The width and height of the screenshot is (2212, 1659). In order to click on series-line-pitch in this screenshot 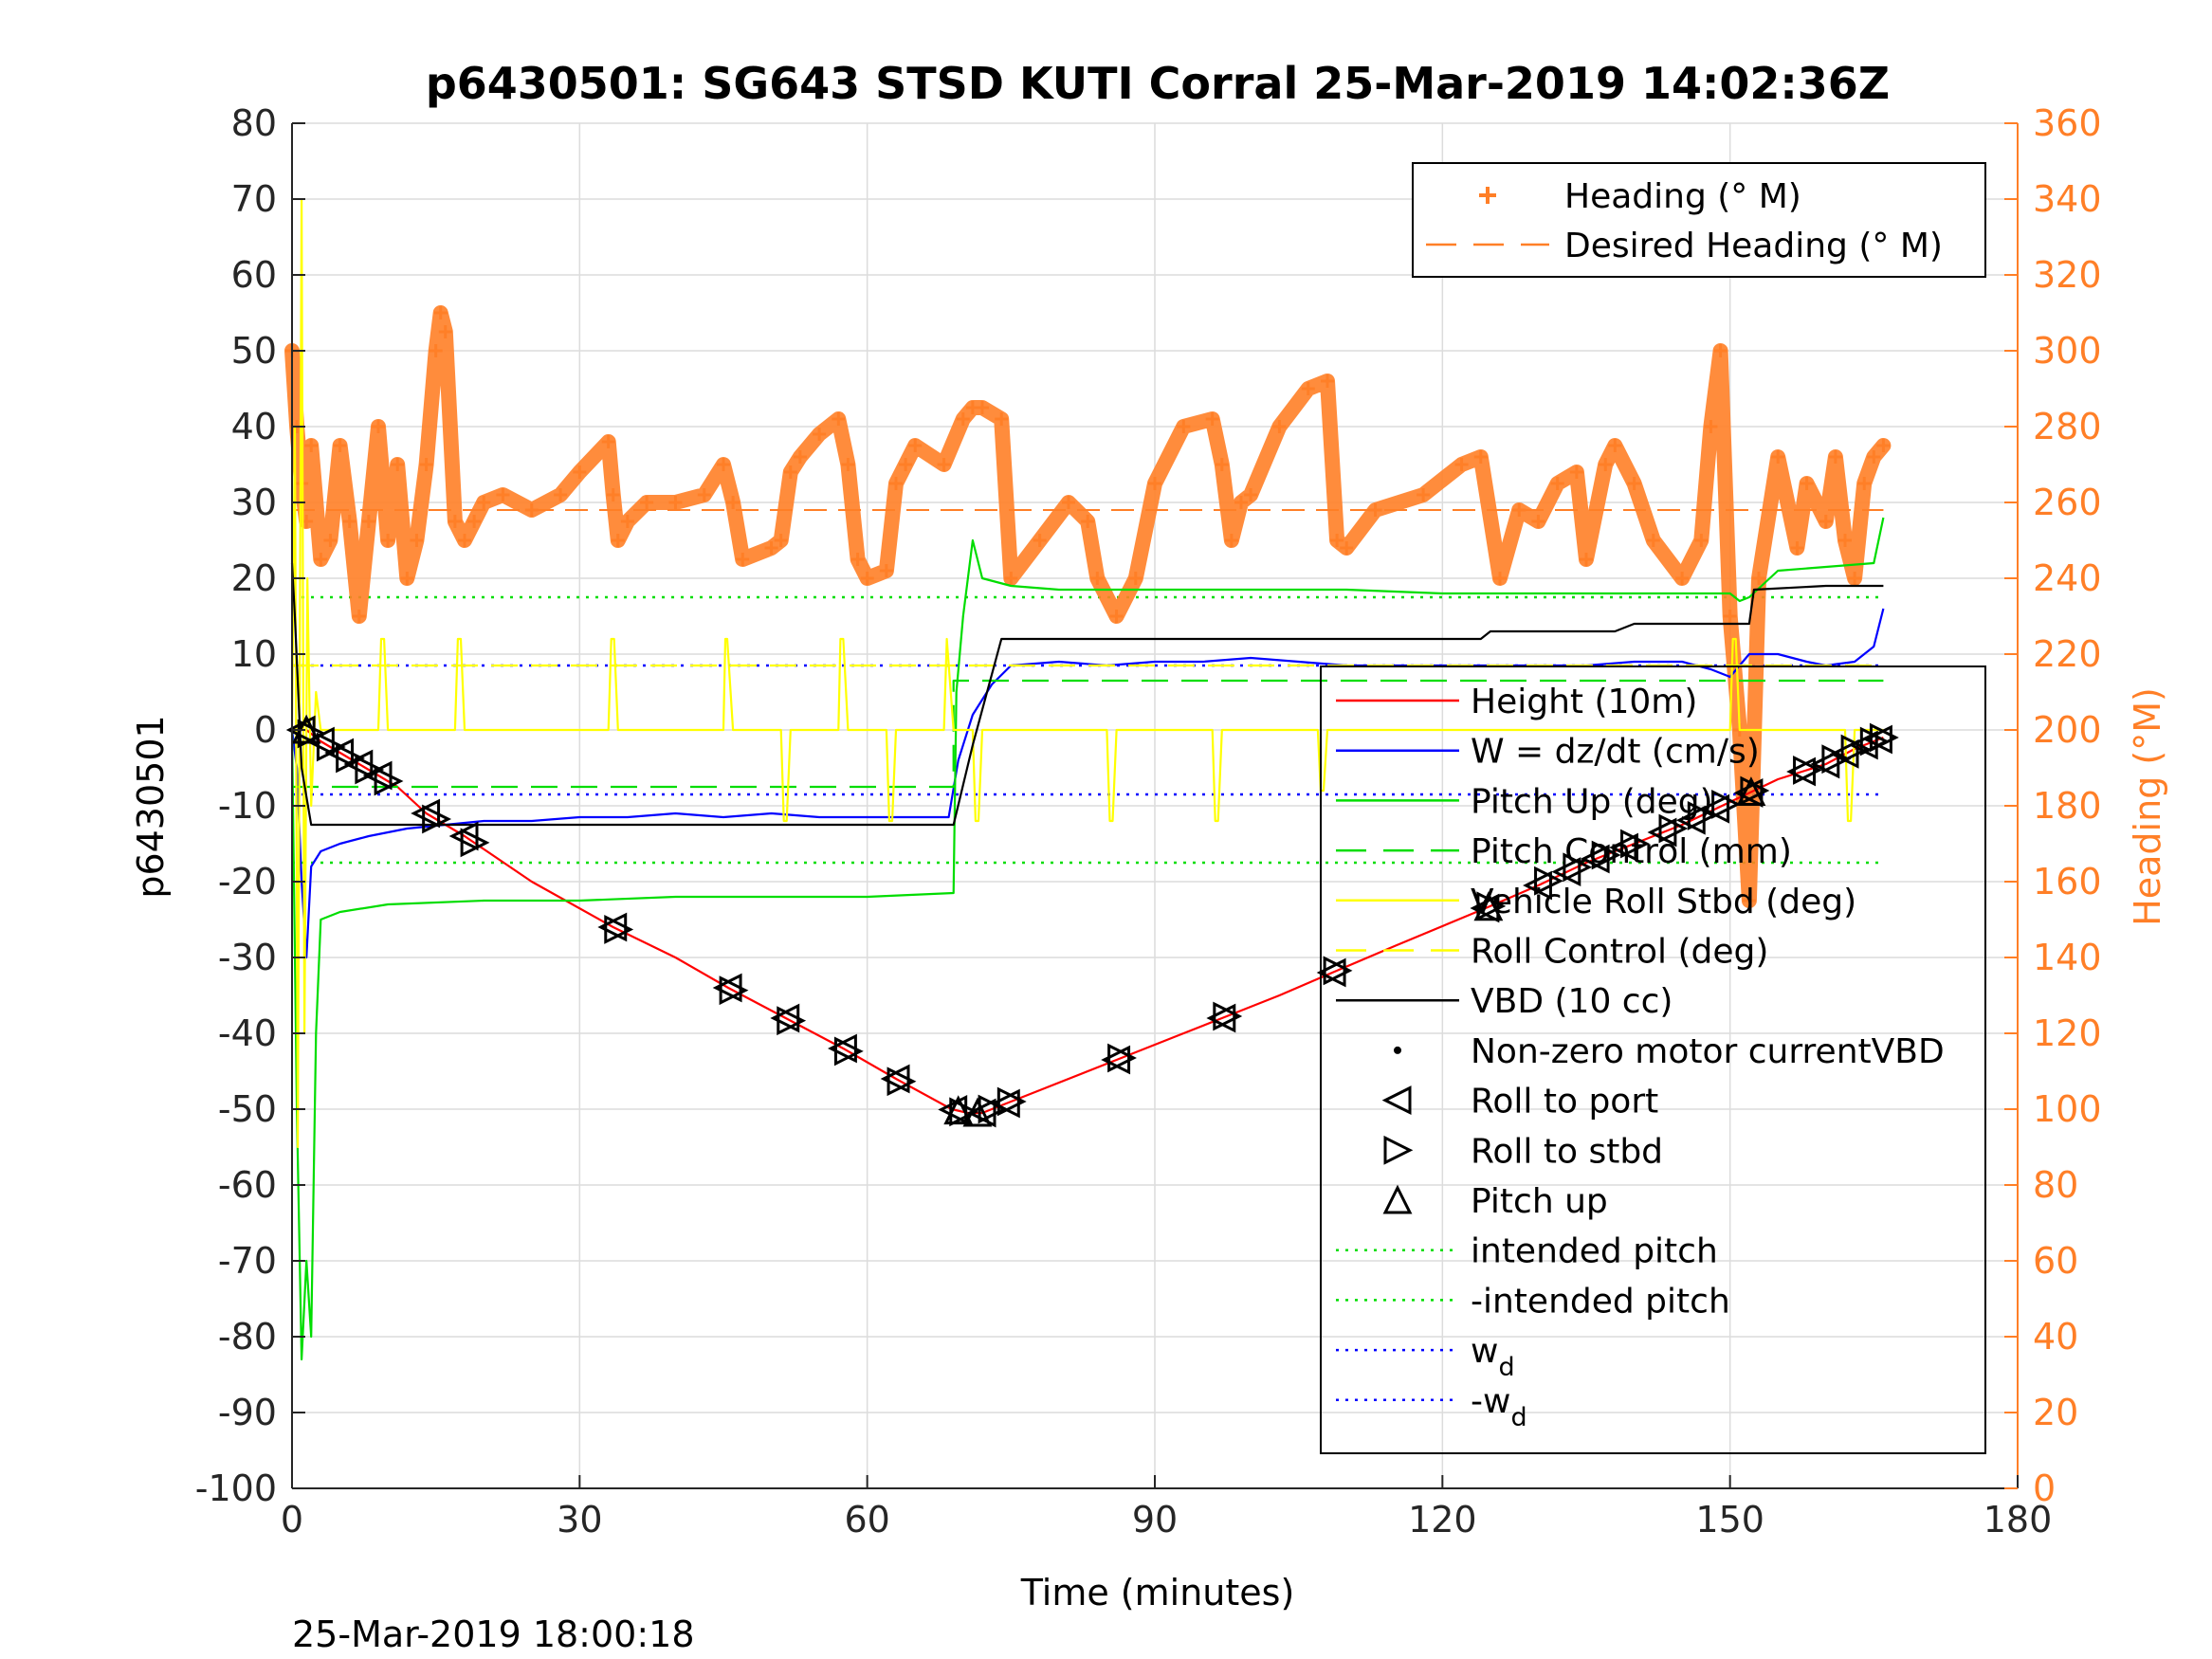, I will do `click(1088, 734)`.